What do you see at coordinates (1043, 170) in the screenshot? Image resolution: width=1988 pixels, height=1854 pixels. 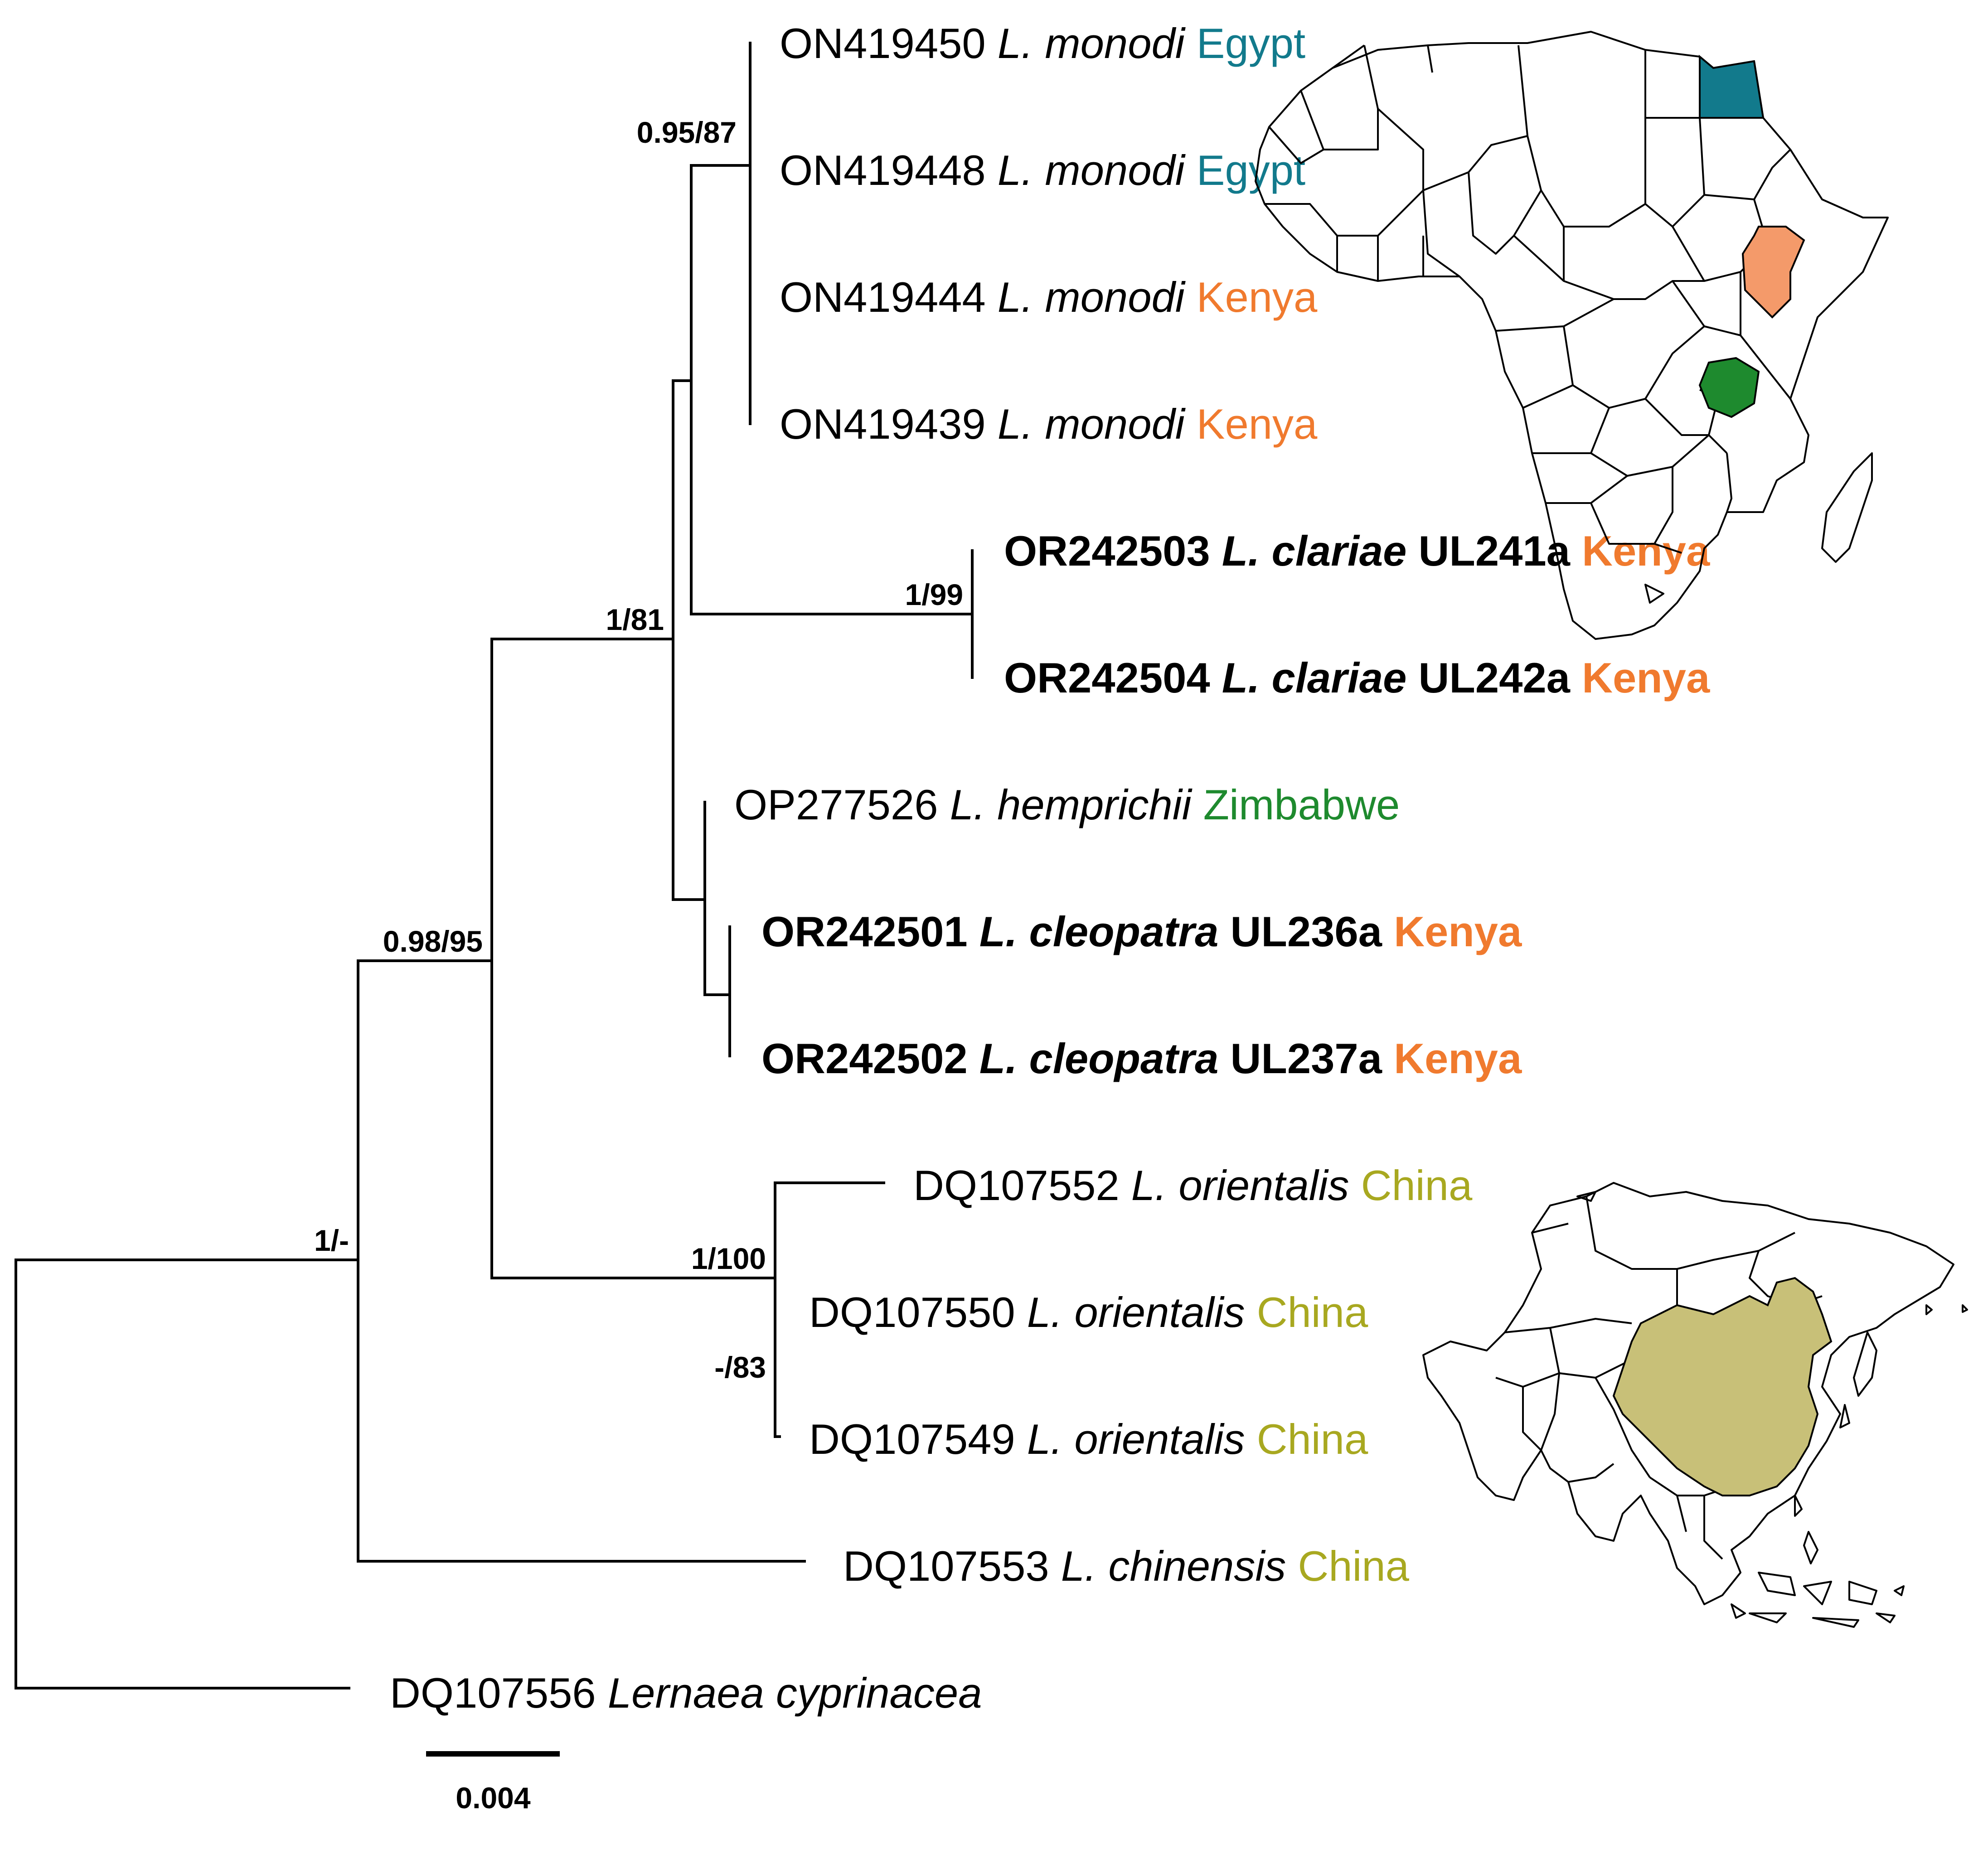 I see `tip-label: ON419448 L. monodi Egypt` at bounding box center [1043, 170].